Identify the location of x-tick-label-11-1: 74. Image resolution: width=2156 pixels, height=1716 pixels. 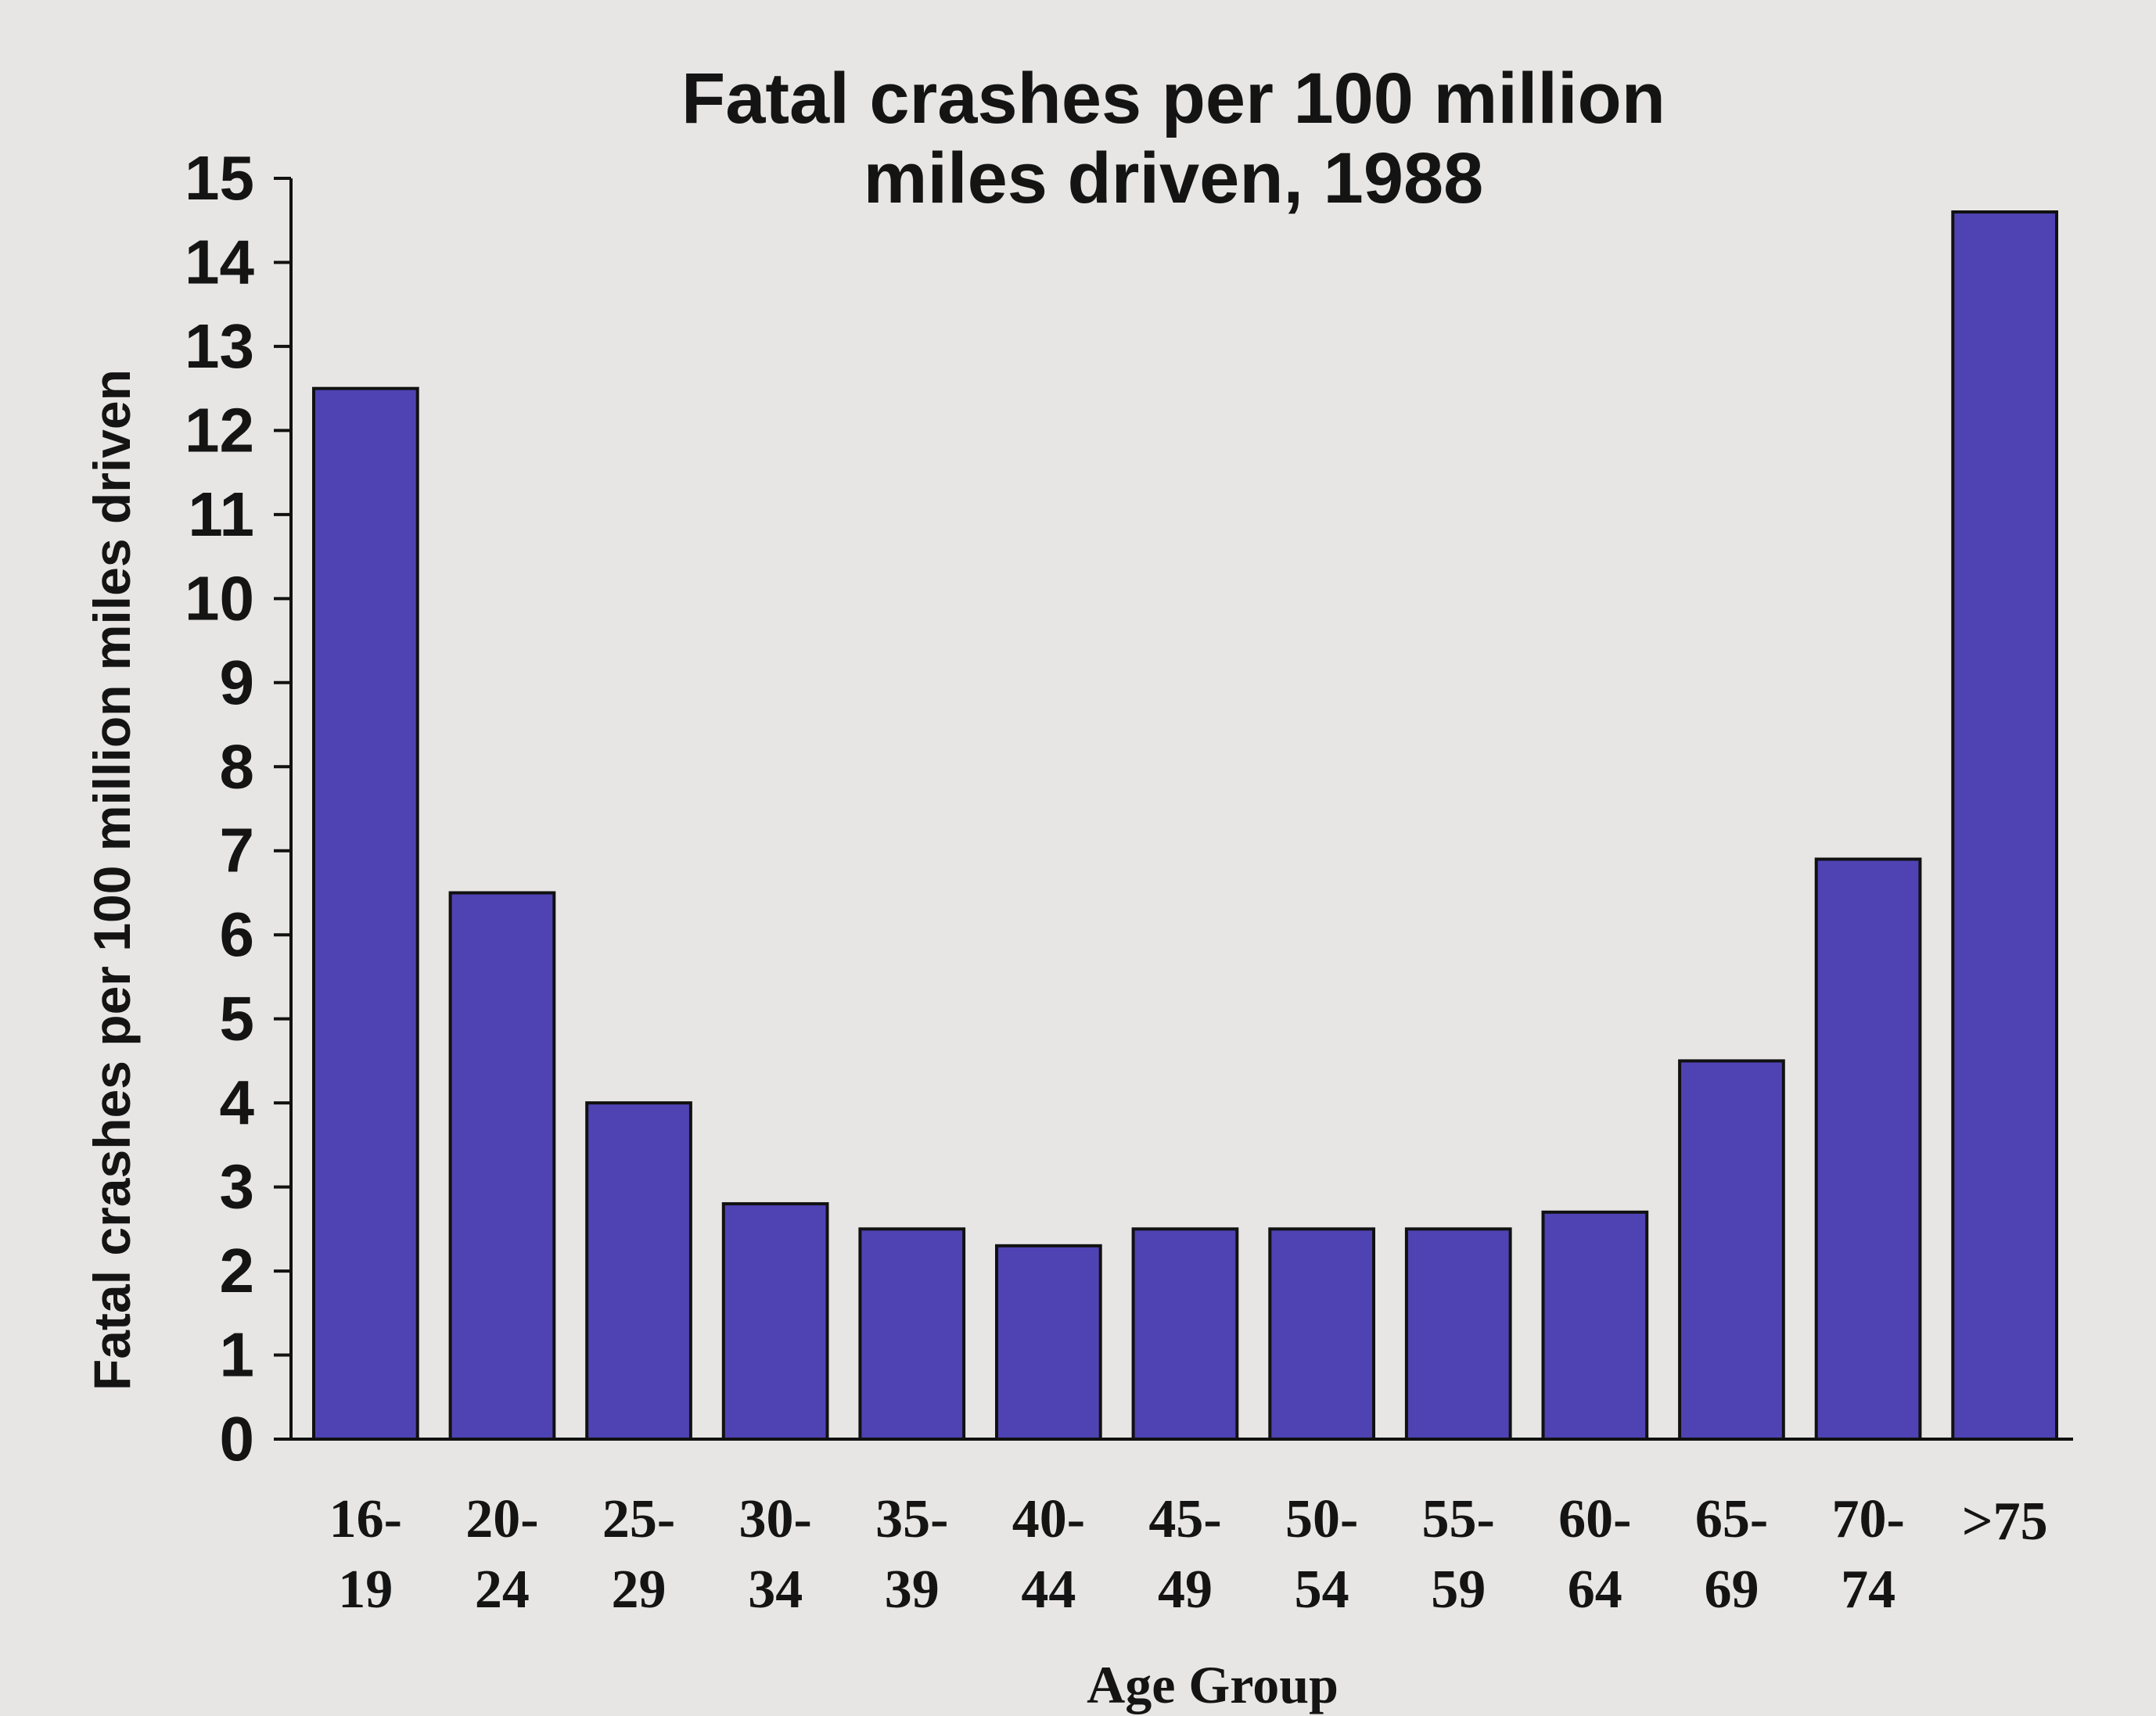
(1868, 1590).